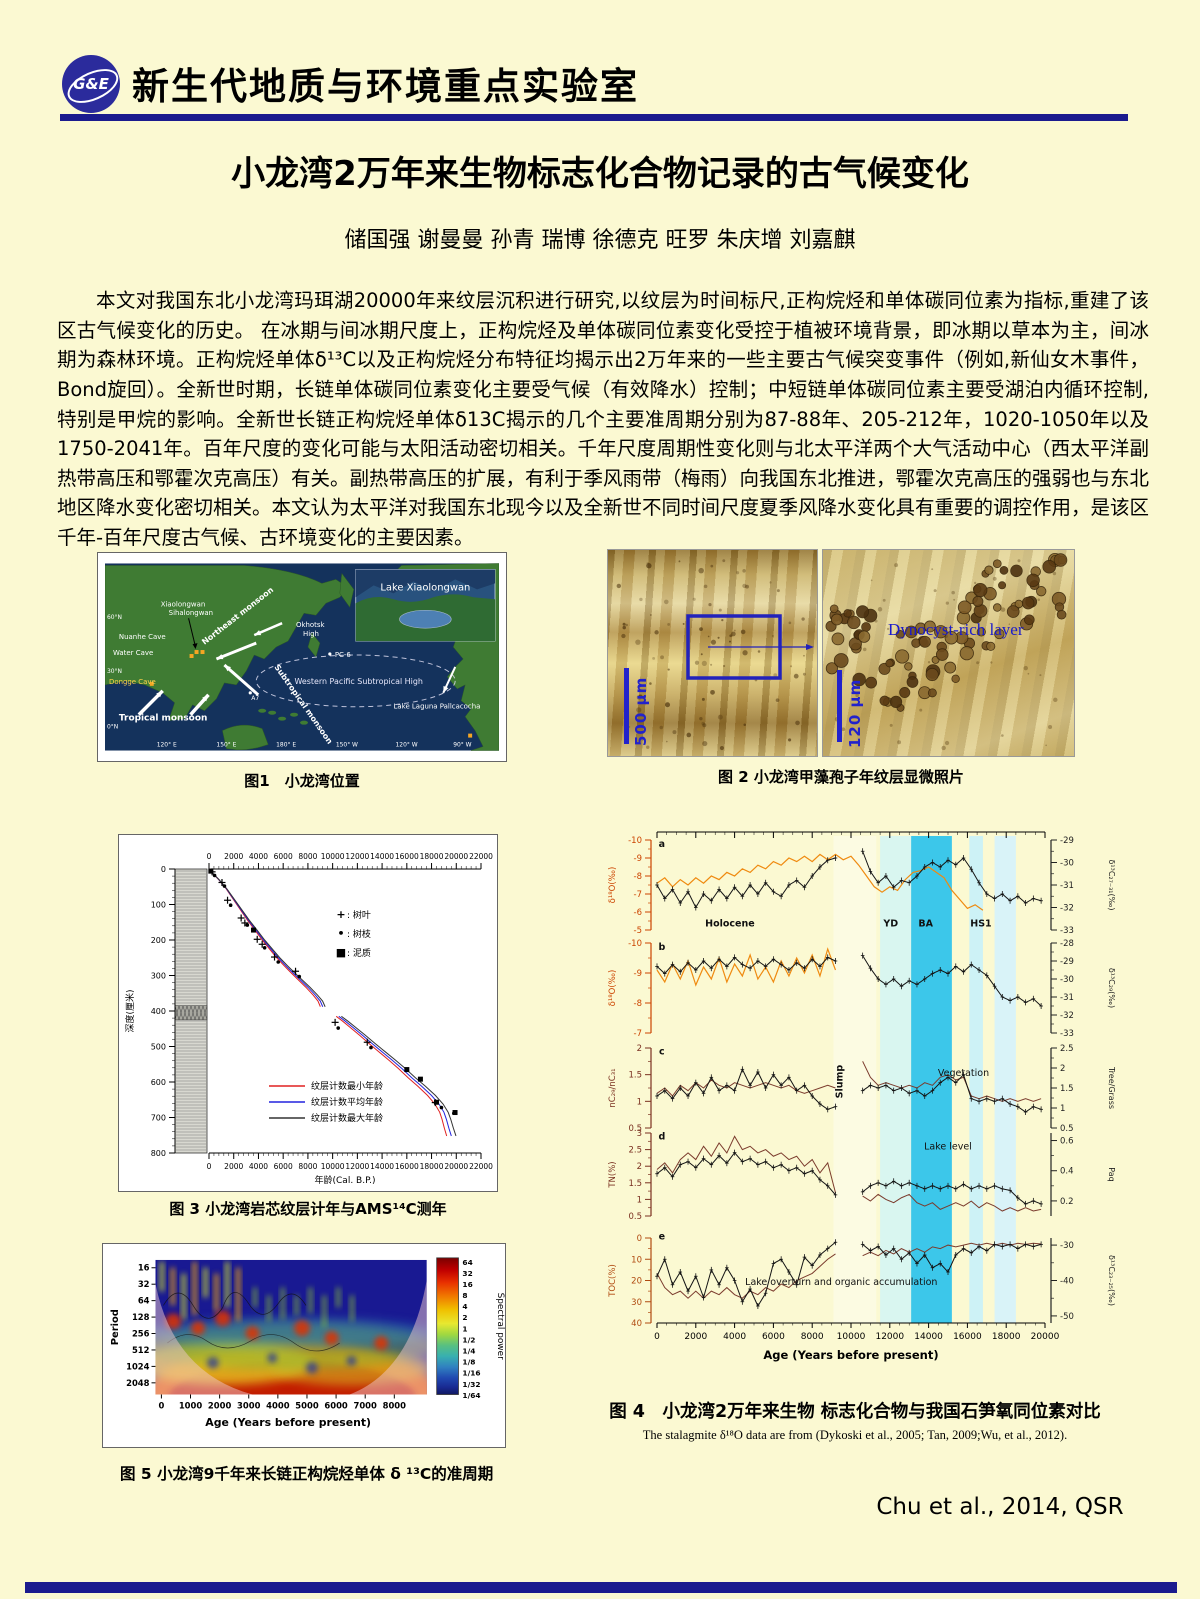 The width and height of the screenshot is (1200, 1599). Describe the element at coordinates (158, 905) in the screenshot. I see `svg-text: 100` at that location.